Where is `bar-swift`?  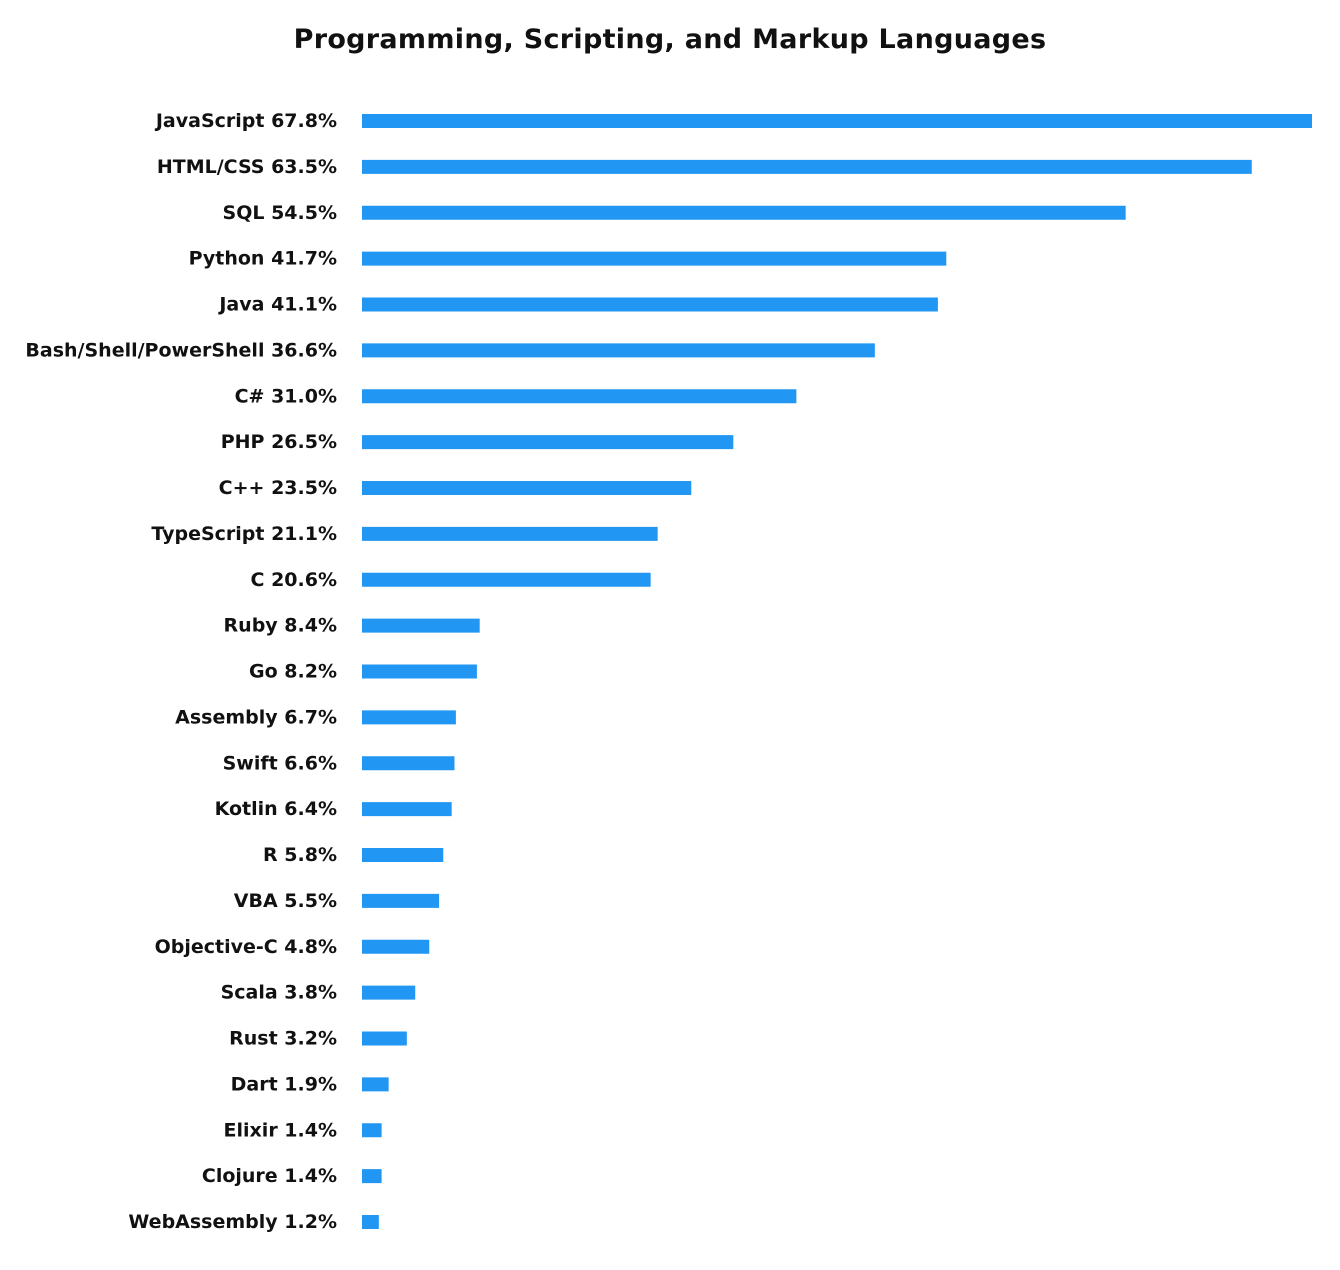
bar-swift is located at coordinates (408, 763).